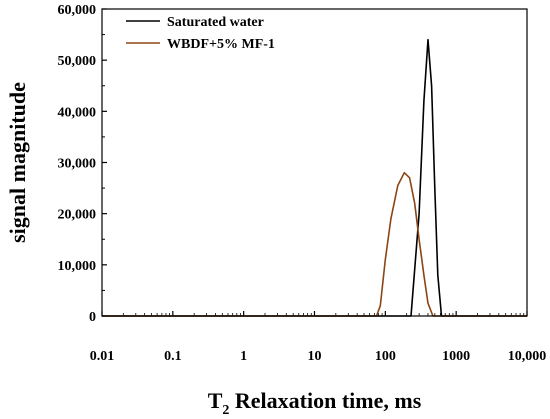 Image resolution: width=550 pixels, height=419 pixels. I want to click on y-axis-ticks: 0 10,000 20,000 30,000 40,000 50,000 60,000, so click(82, 164).